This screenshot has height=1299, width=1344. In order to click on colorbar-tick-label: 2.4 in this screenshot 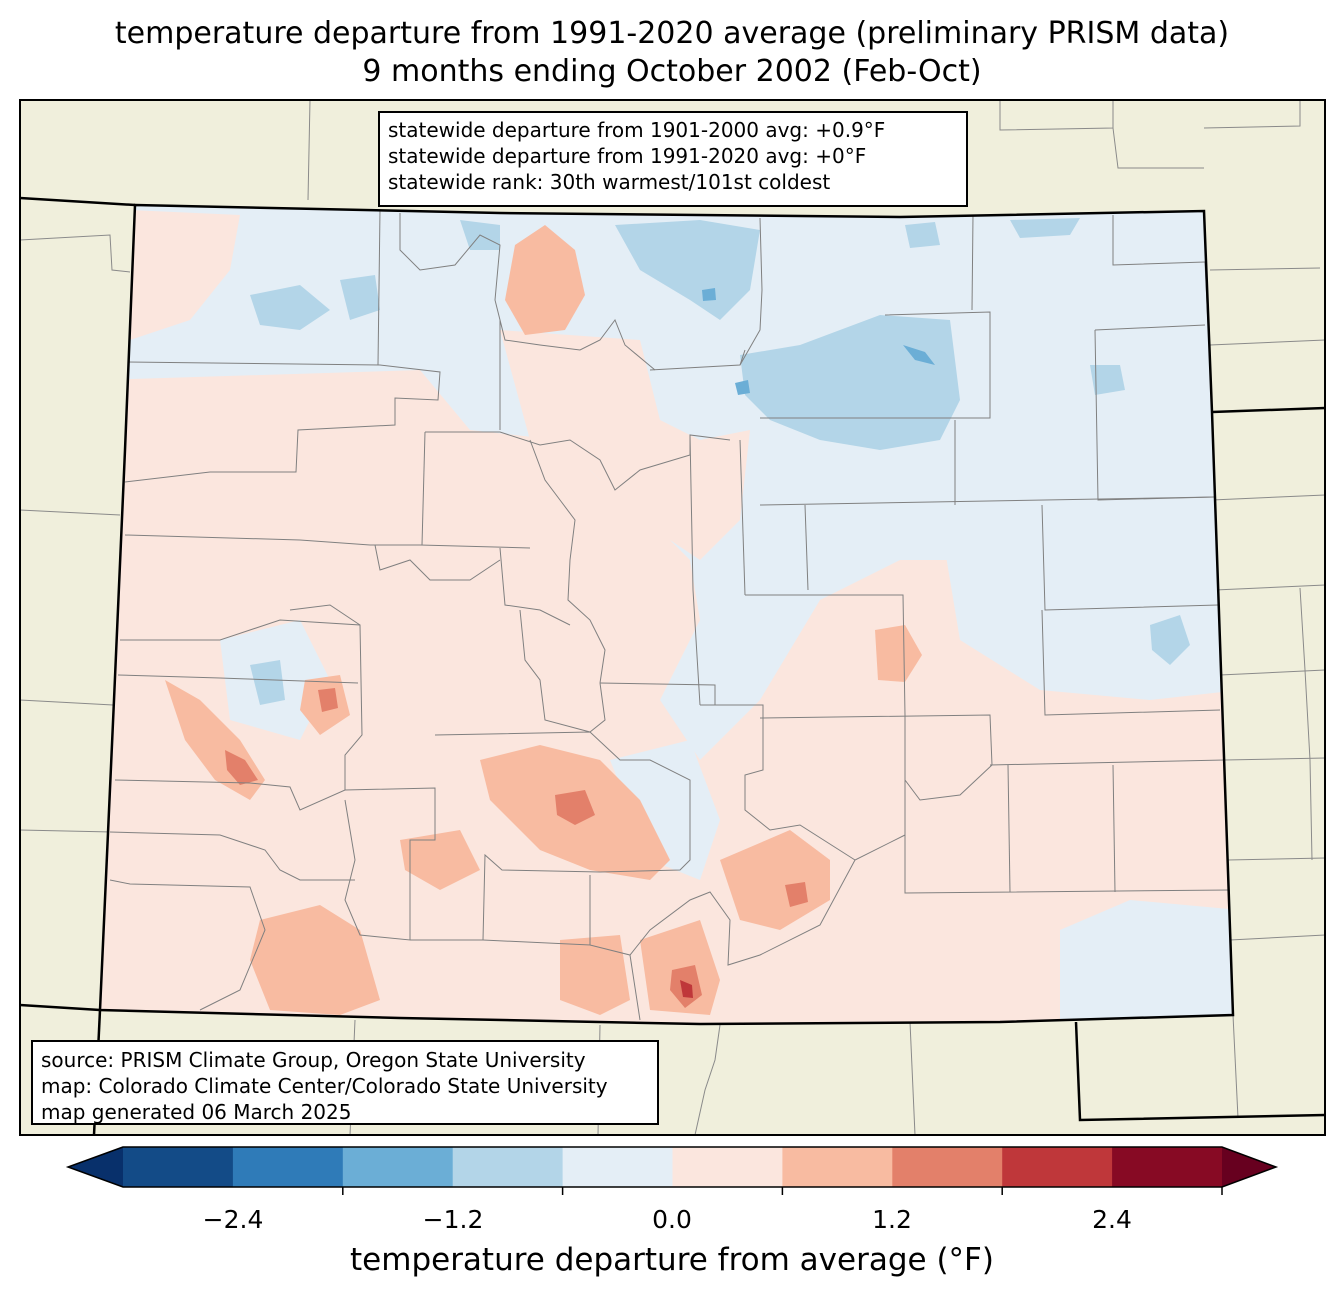, I will do `click(1112, 1219)`.